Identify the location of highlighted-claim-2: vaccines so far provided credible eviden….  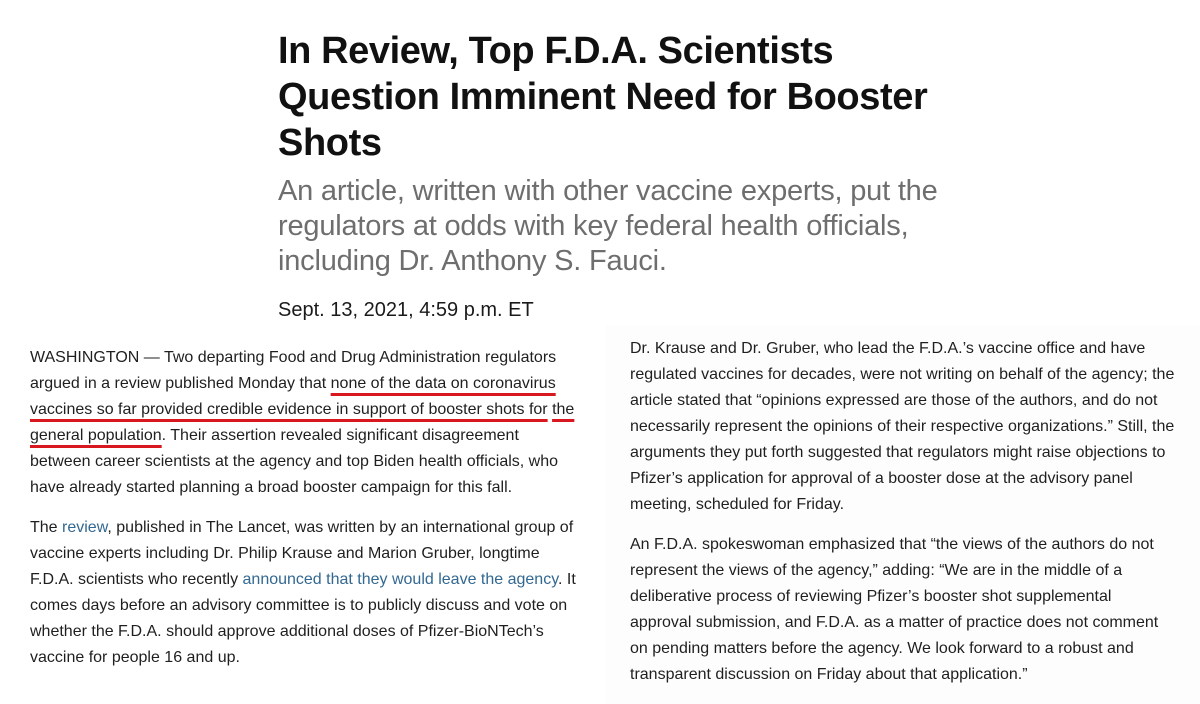
(289, 409).